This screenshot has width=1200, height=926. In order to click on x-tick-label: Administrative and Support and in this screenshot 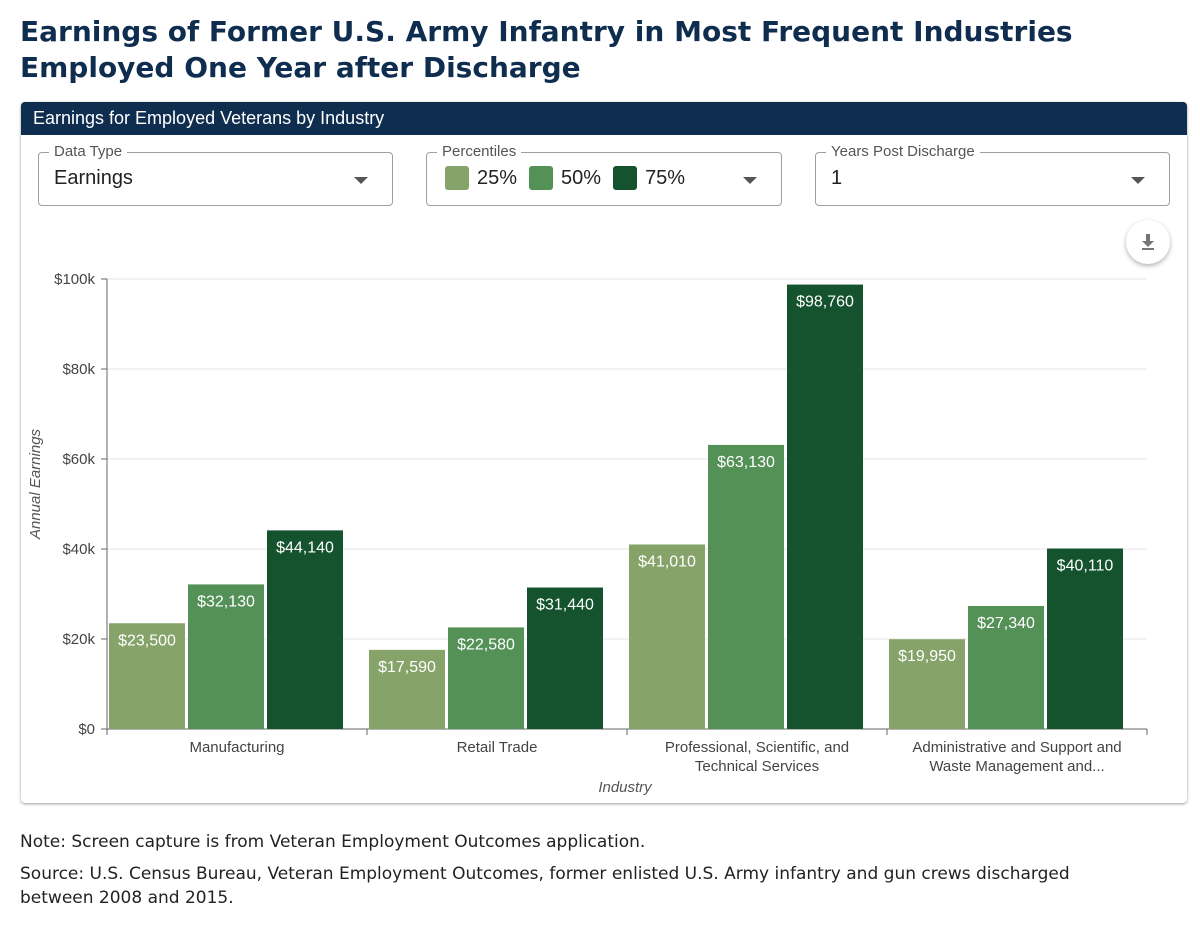, I will do `click(1016, 747)`.